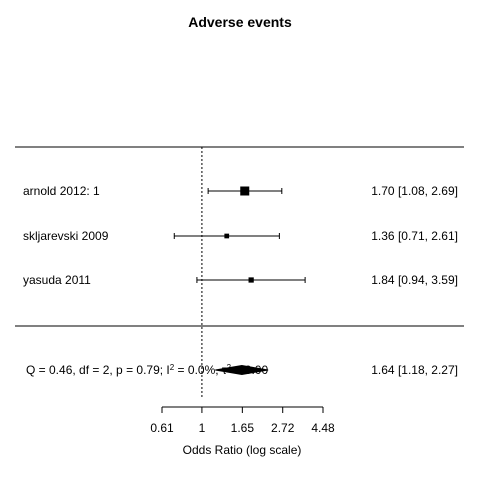  I want to click on ci-text: 1.36 [0.71, 2.61], so click(414, 236).